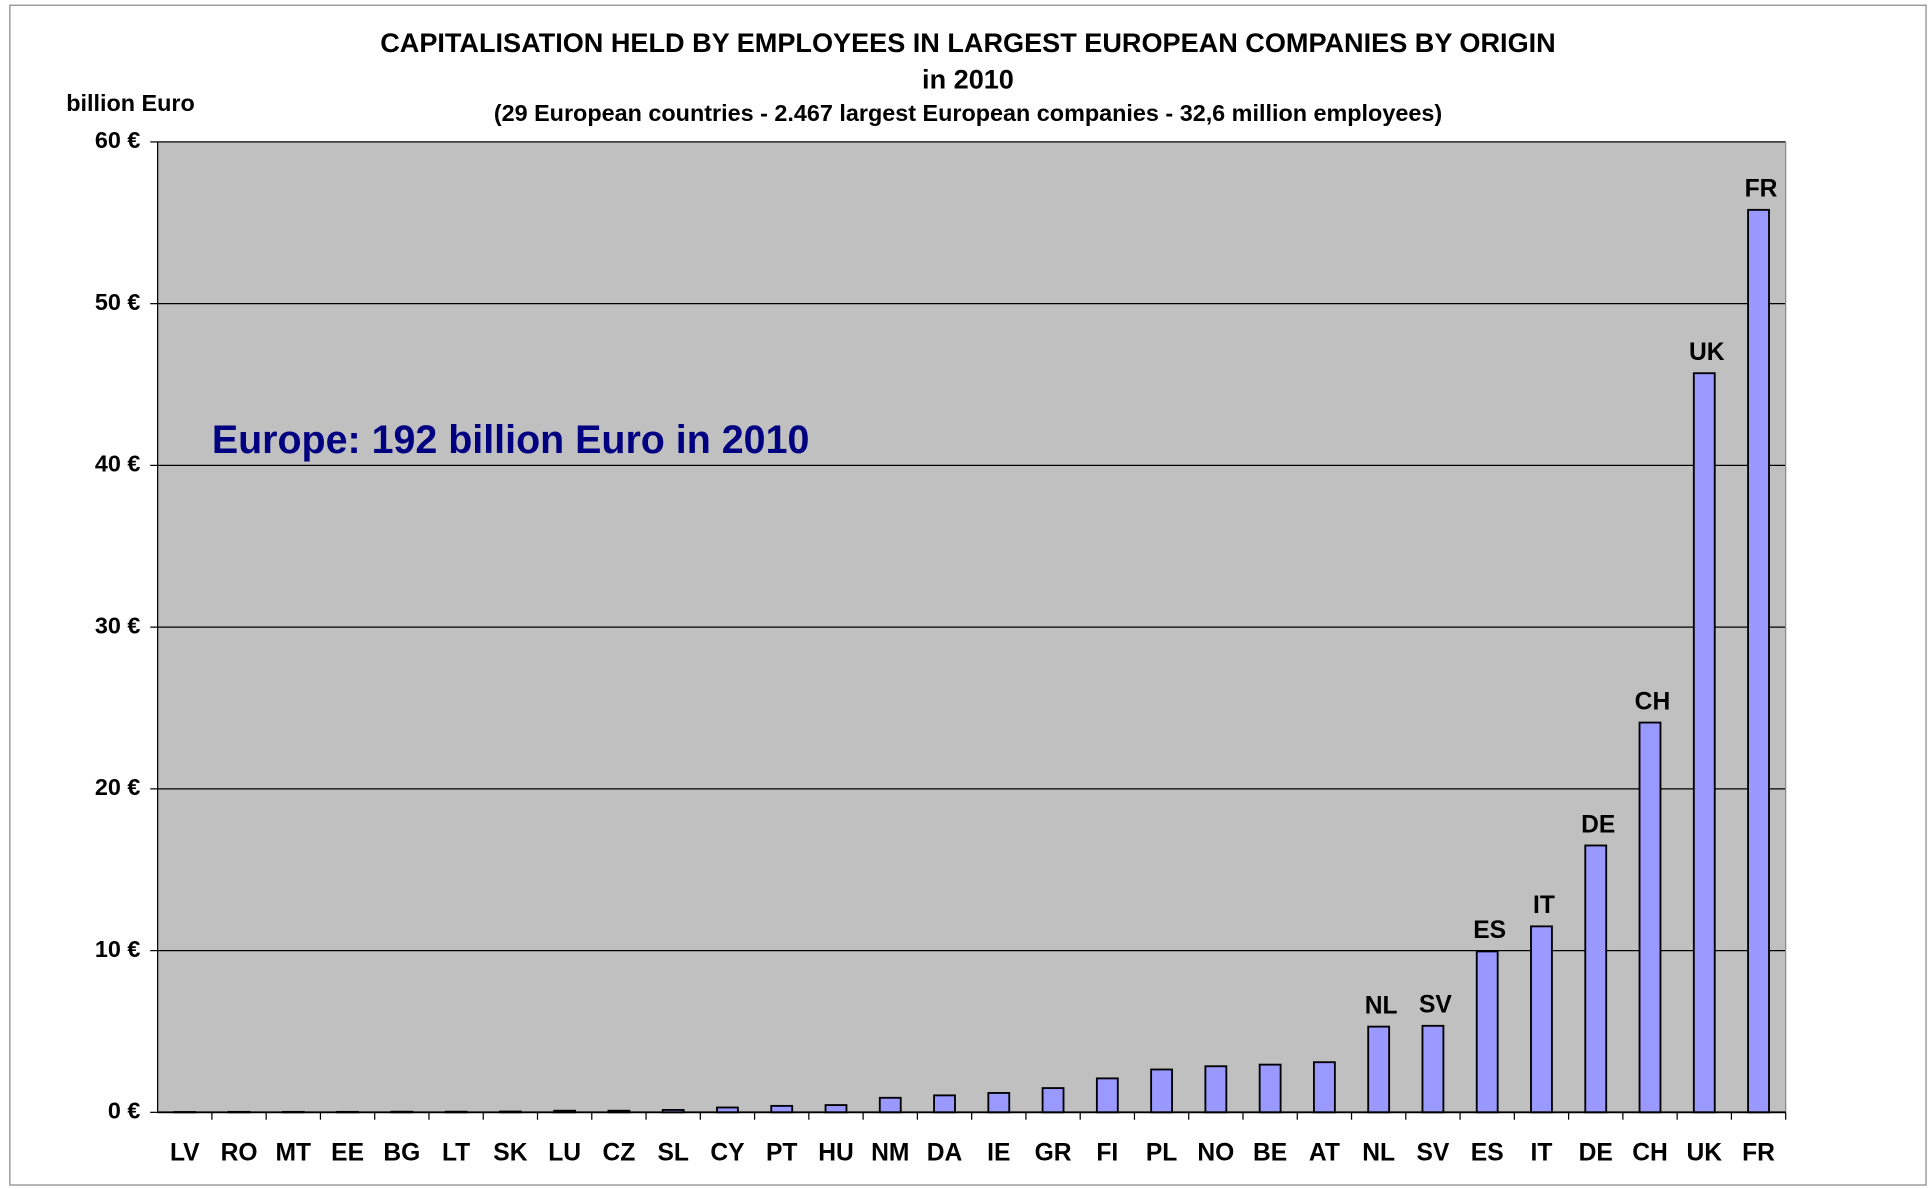 The height and width of the screenshot is (1189, 1931). I want to click on x-tick-label: DA, so click(945, 1153).